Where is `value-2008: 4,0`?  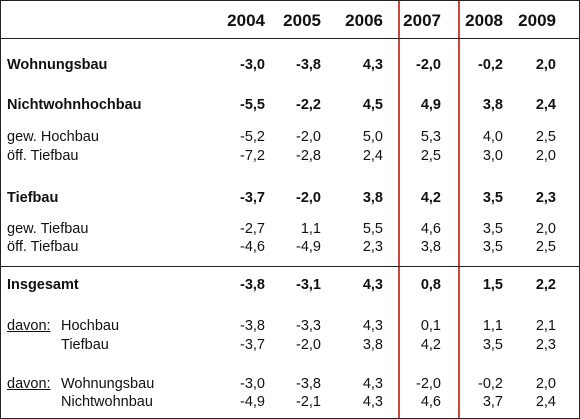
value-2008: 4,0 is located at coordinates (492, 137).